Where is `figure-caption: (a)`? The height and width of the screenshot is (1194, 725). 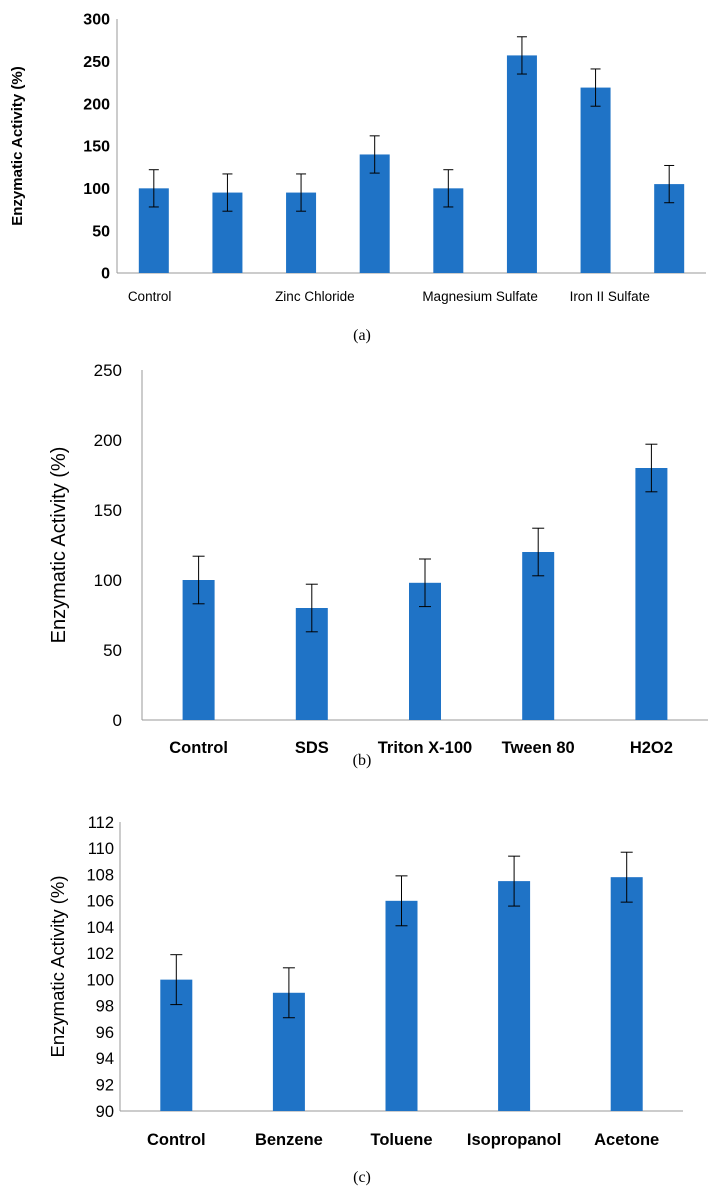
figure-caption: (a) is located at coordinates (362, 335).